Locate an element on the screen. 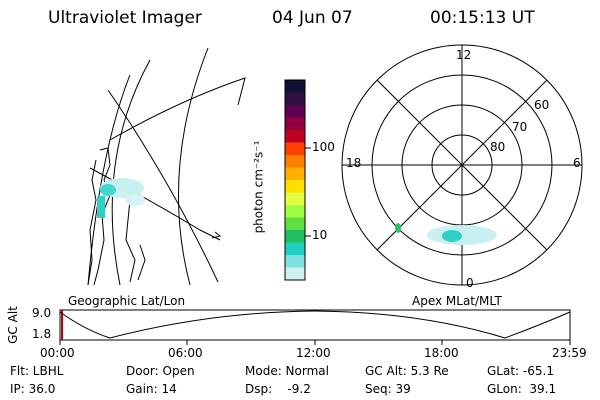 This screenshot has width=600, height=400. instrument-title: Ultraviolet Imager is located at coordinates (125, 18).